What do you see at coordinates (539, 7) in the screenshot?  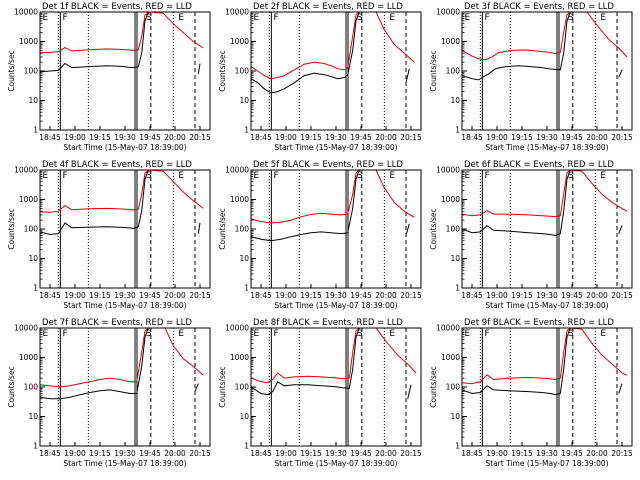 I see `panel-title: Det 3f BLACK = Events, RED = LLD` at bounding box center [539, 7].